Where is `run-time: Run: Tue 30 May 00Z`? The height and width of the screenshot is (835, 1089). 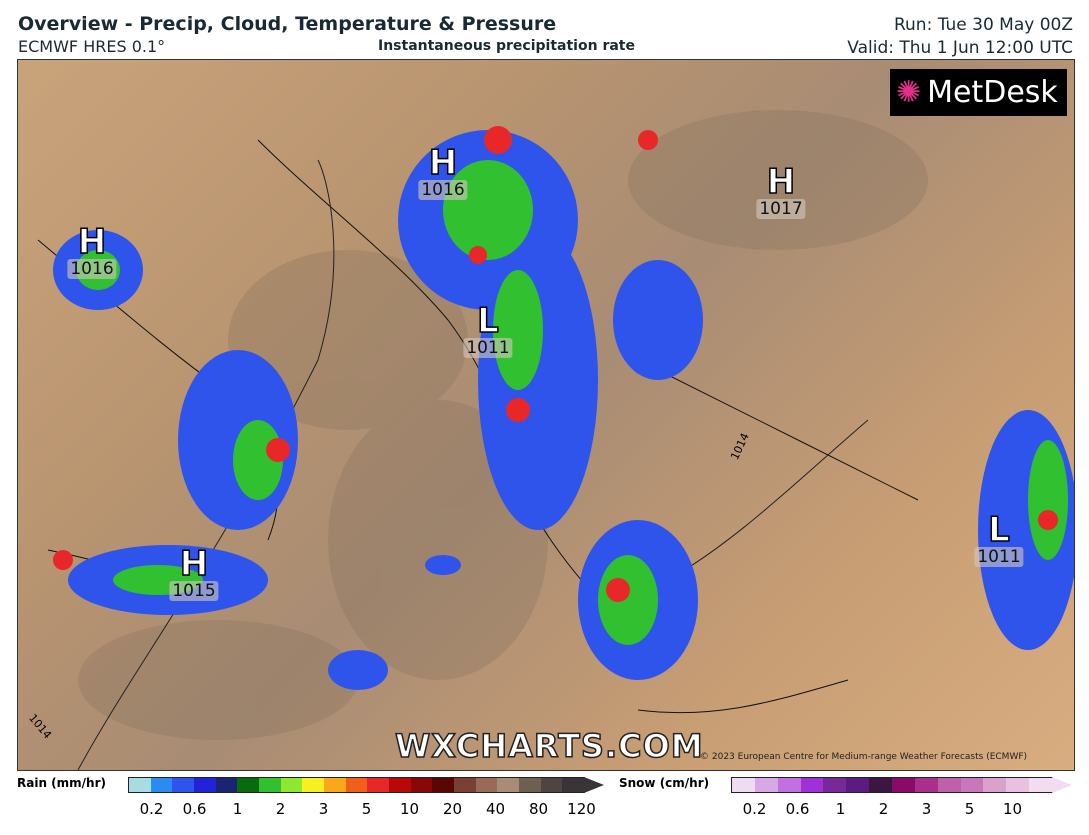
run-time: Run: Tue 30 May 00Z is located at coordinates (983, 25).